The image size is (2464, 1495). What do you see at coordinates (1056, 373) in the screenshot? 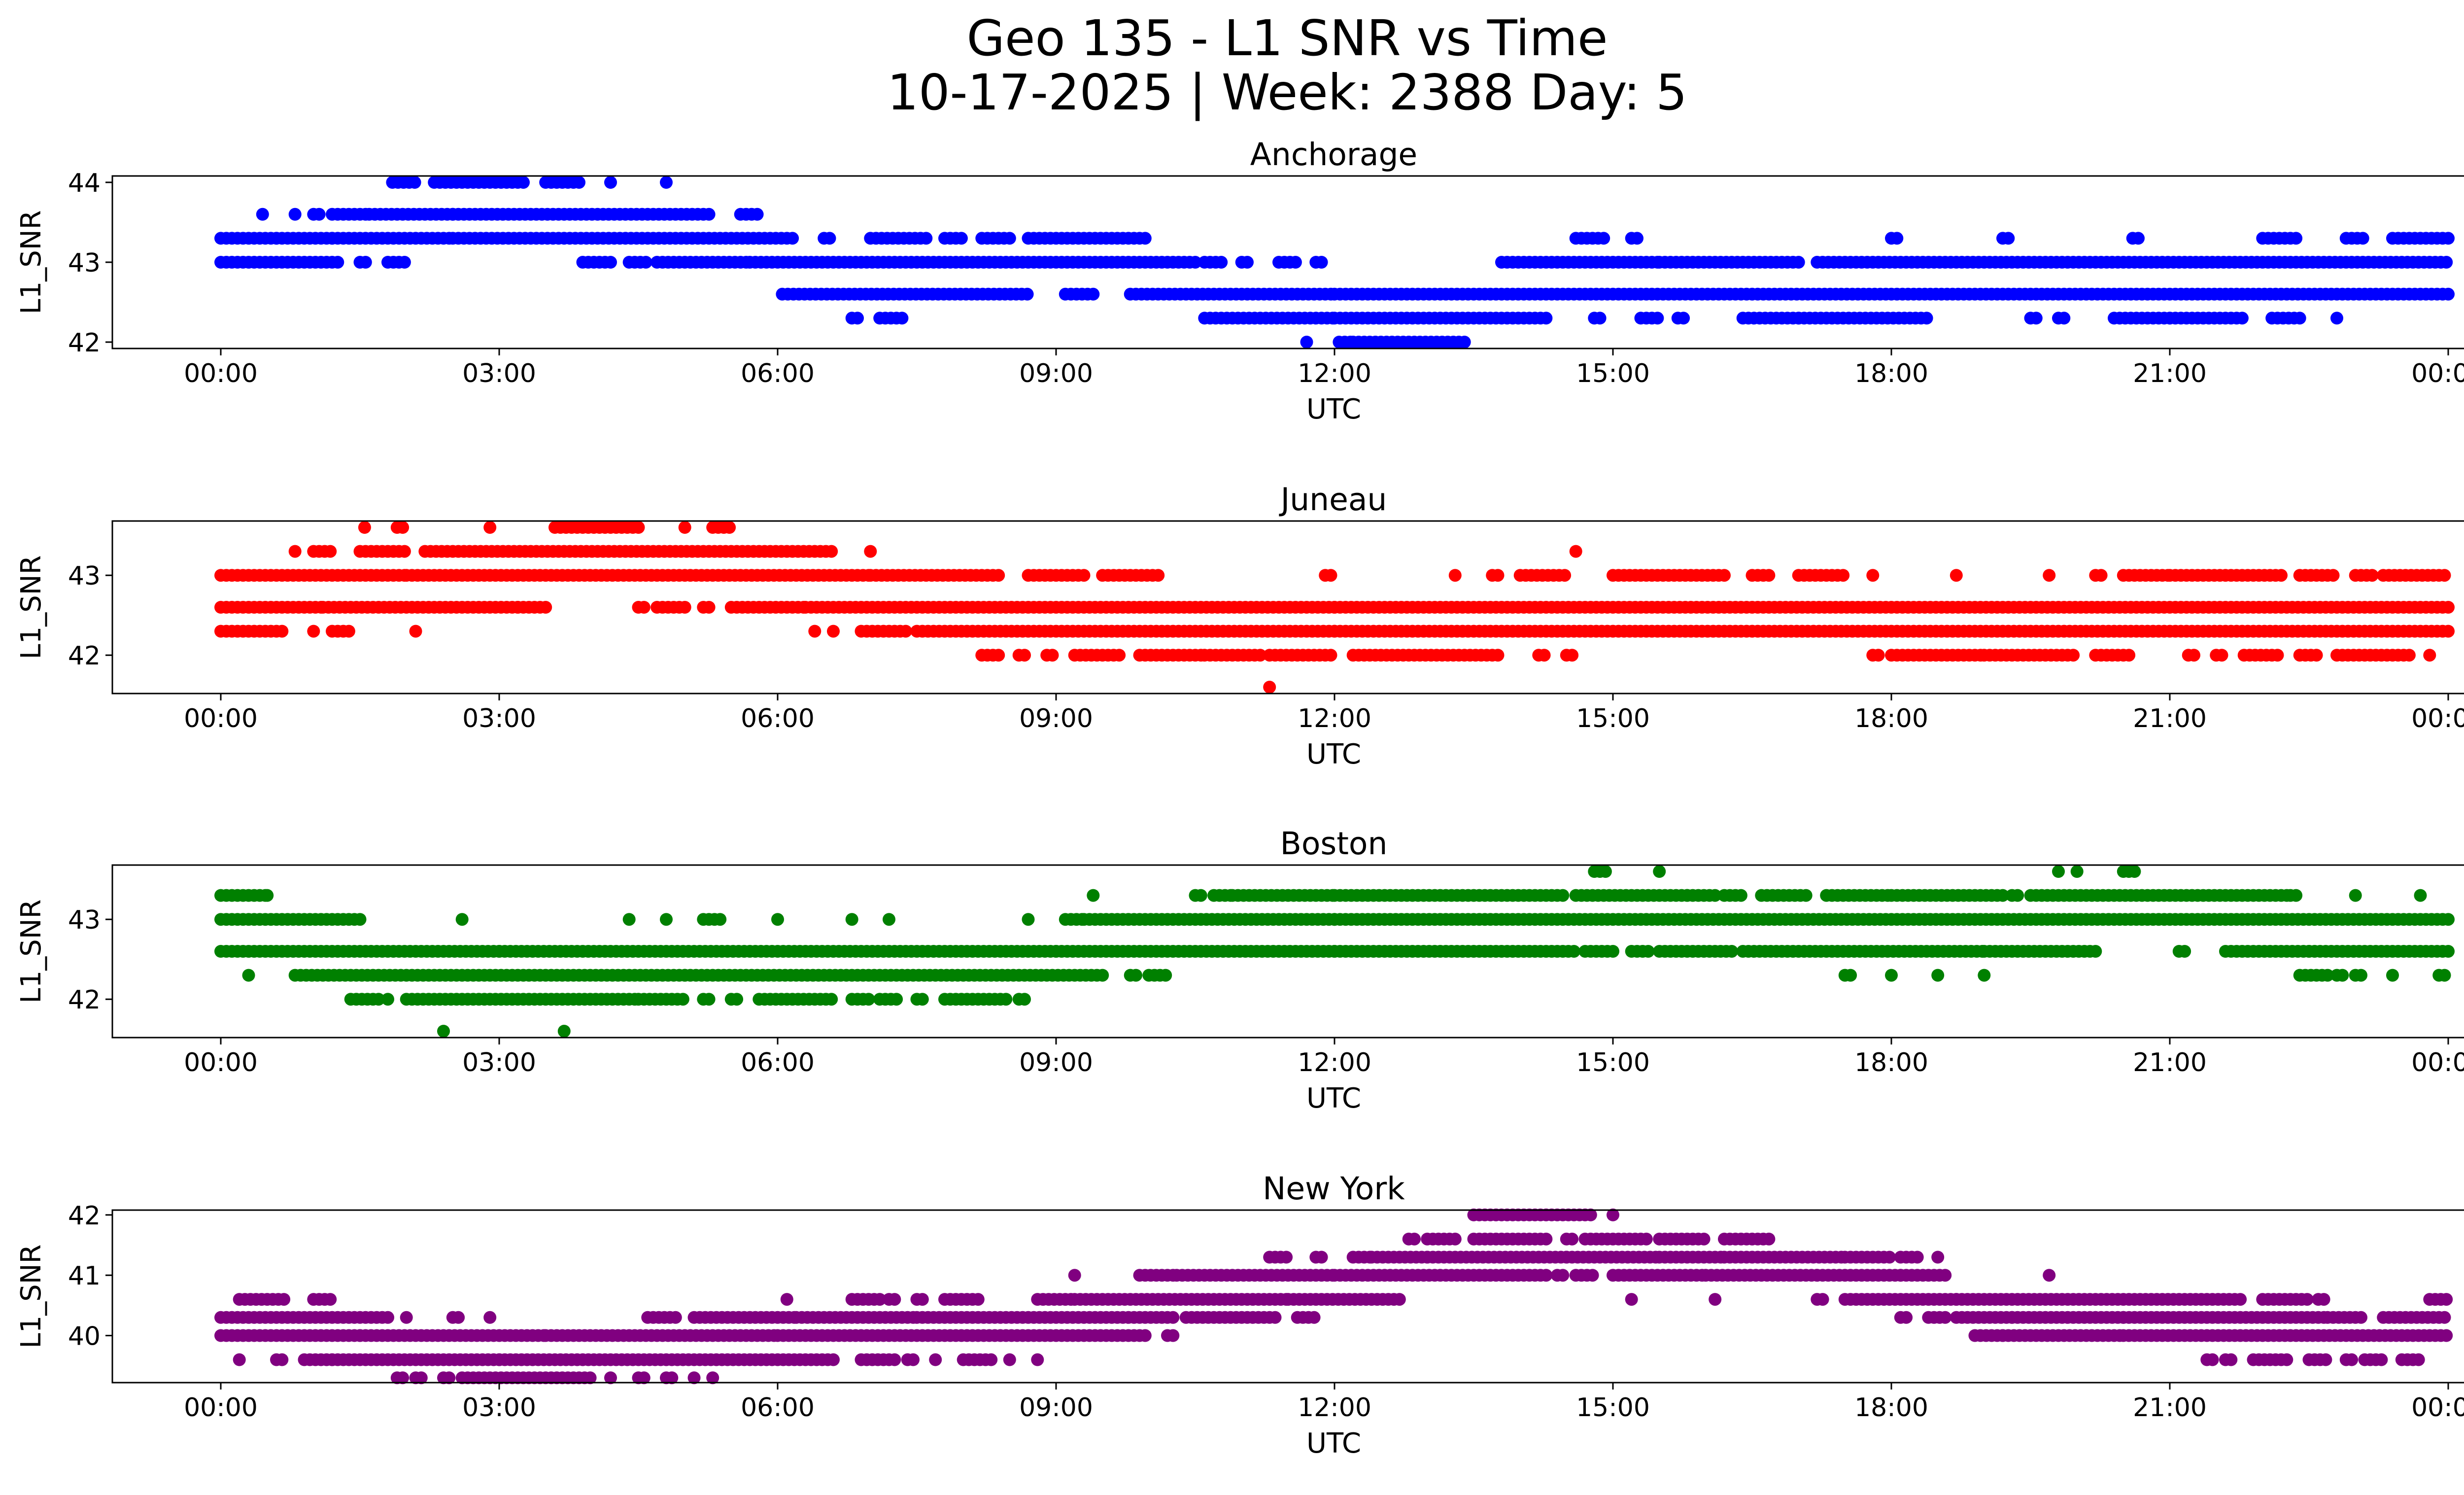
I see `x-tick-label: 09:00` at bounding box center [1056, 373].